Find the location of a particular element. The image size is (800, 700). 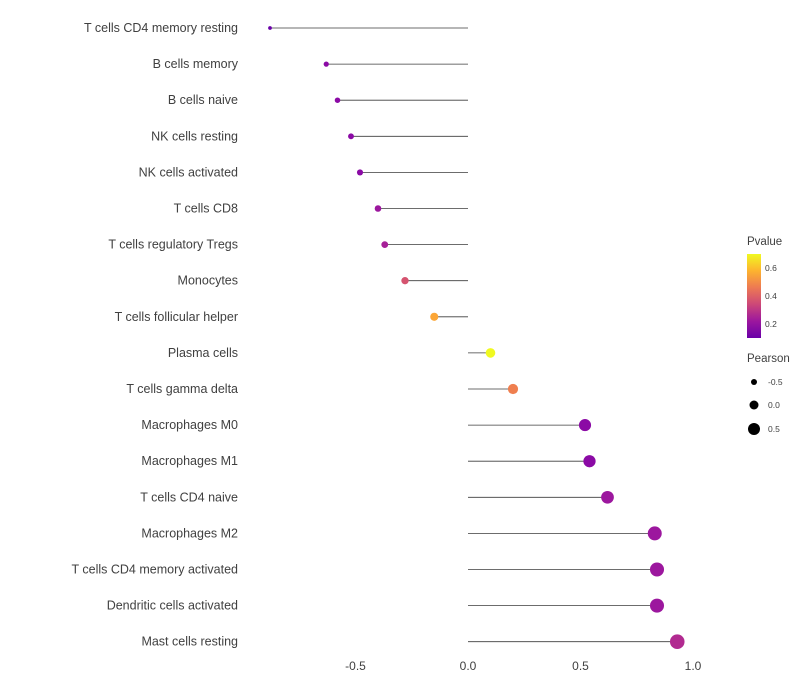

category-label: Plasma cells is located at coordinates (203, 353).